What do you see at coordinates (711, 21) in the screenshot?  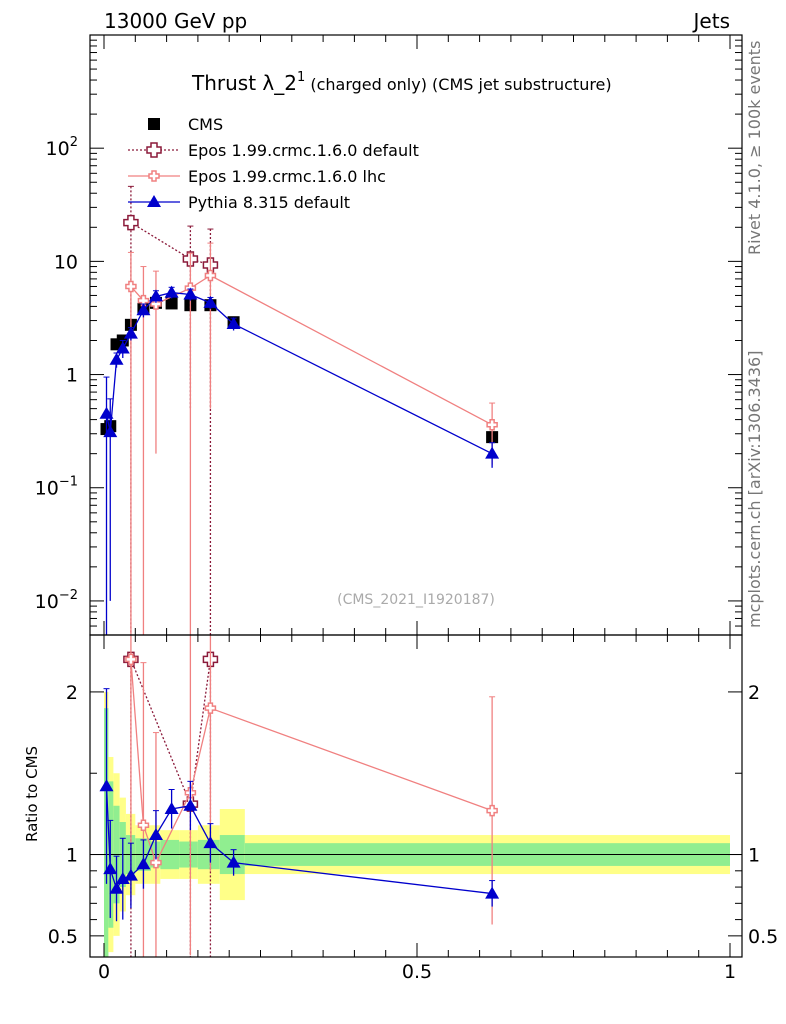 I see `header-right: Jets` at bounding box center [711, 21].